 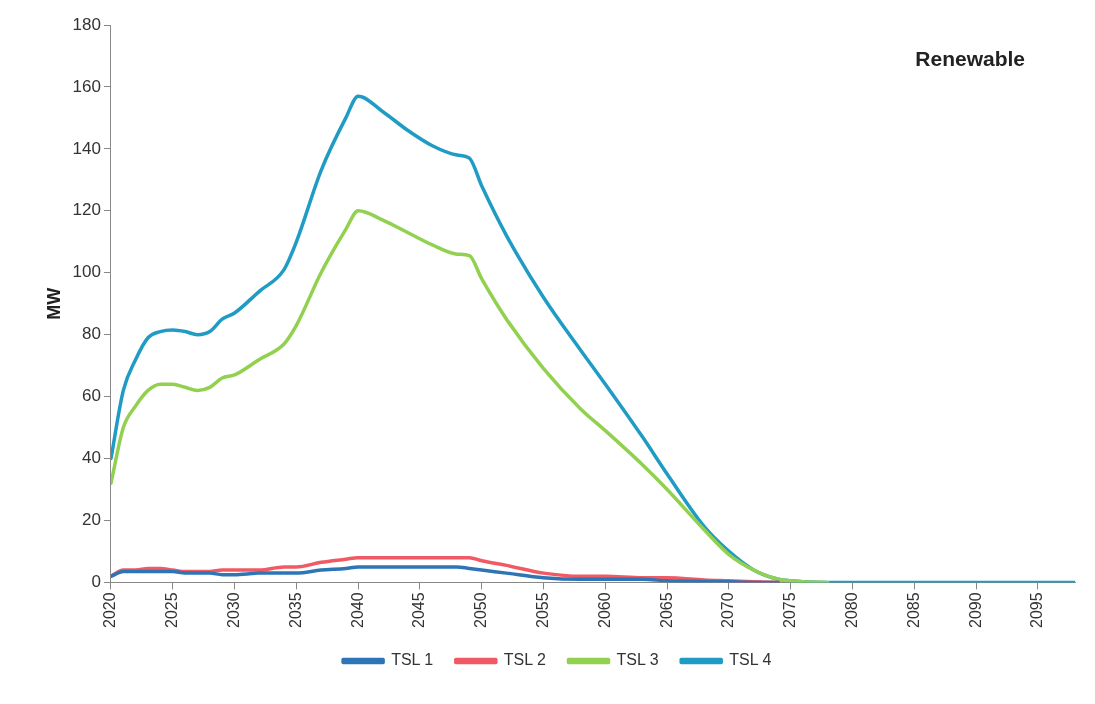 What do you see at coordinates (481, 610) in the screenshot?
I see `x-tick-label: 2050` at bounding box center [481, 610].